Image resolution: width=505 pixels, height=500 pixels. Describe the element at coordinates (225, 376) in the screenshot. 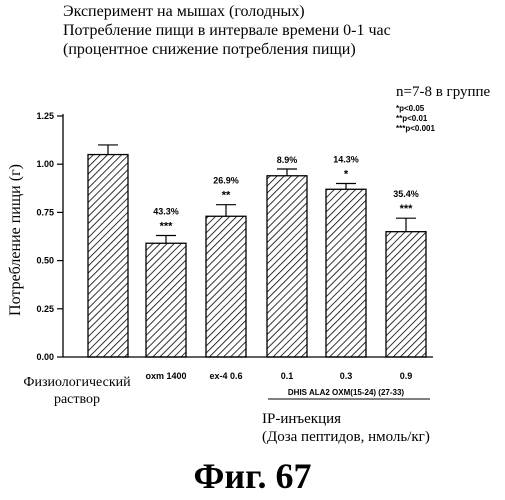

I see `x-category-label: ex-4 0.6` at that location.